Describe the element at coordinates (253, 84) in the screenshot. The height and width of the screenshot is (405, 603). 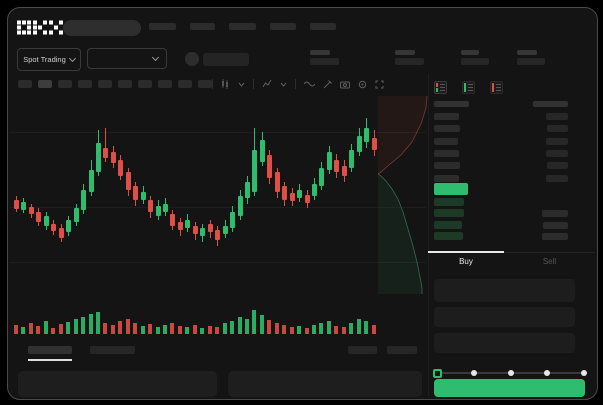
I see `toolbar-divider` at that location.